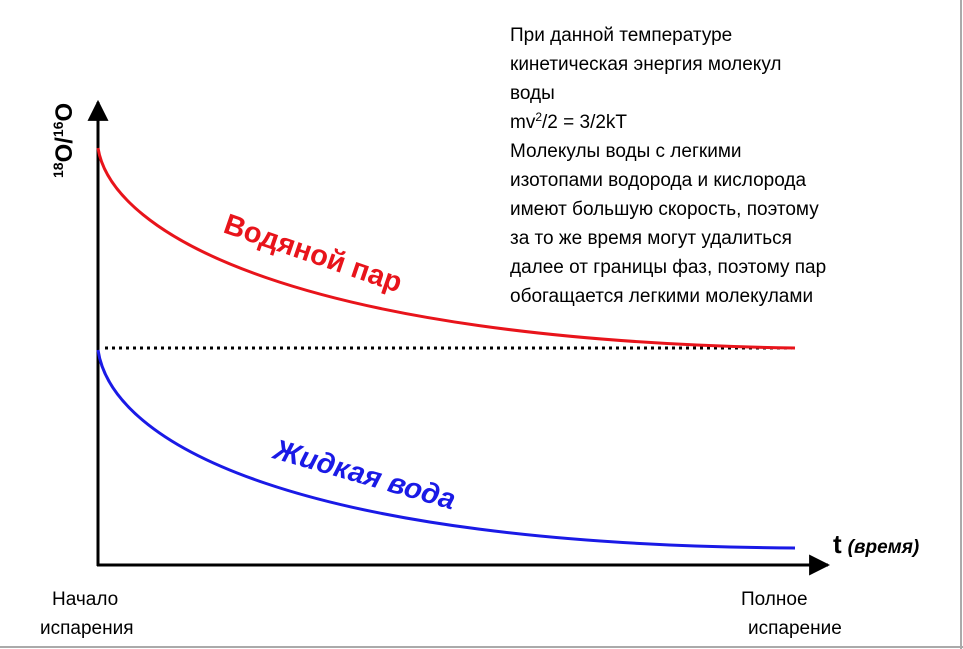  I want to click on note-line: Молекулы воды с легкими, so click(626, 151).